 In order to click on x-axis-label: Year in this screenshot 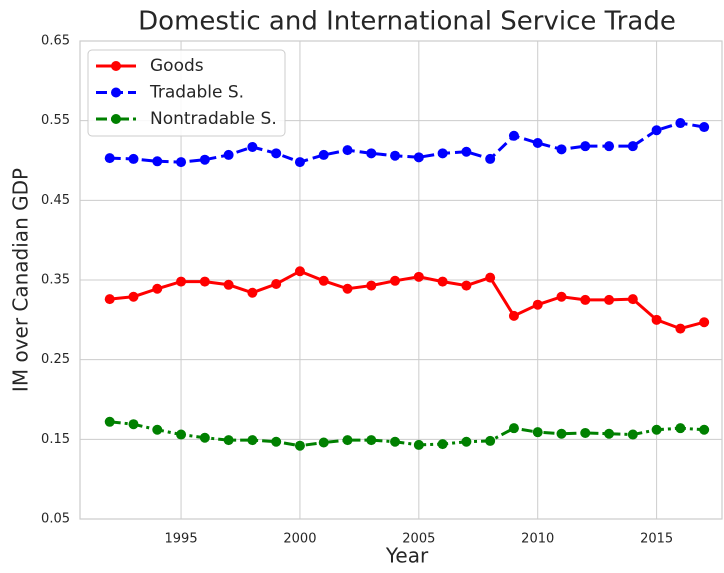, I will do `click(407, 556)`.